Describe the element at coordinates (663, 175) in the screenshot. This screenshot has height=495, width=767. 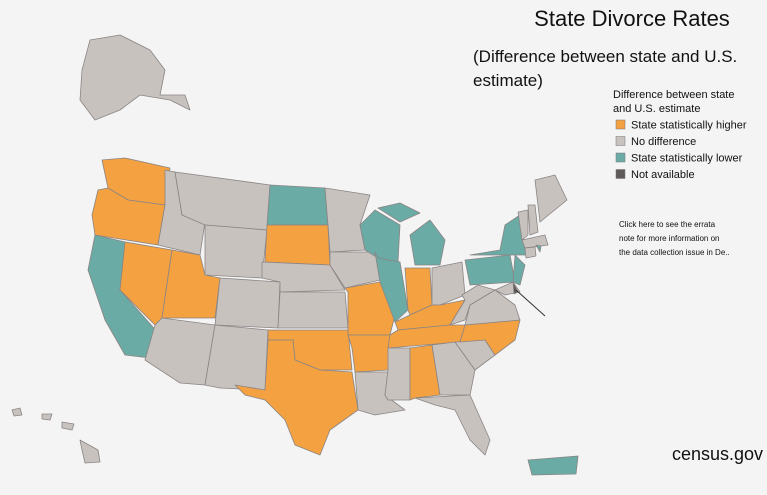
I see `legend-label: Not available` at that location.